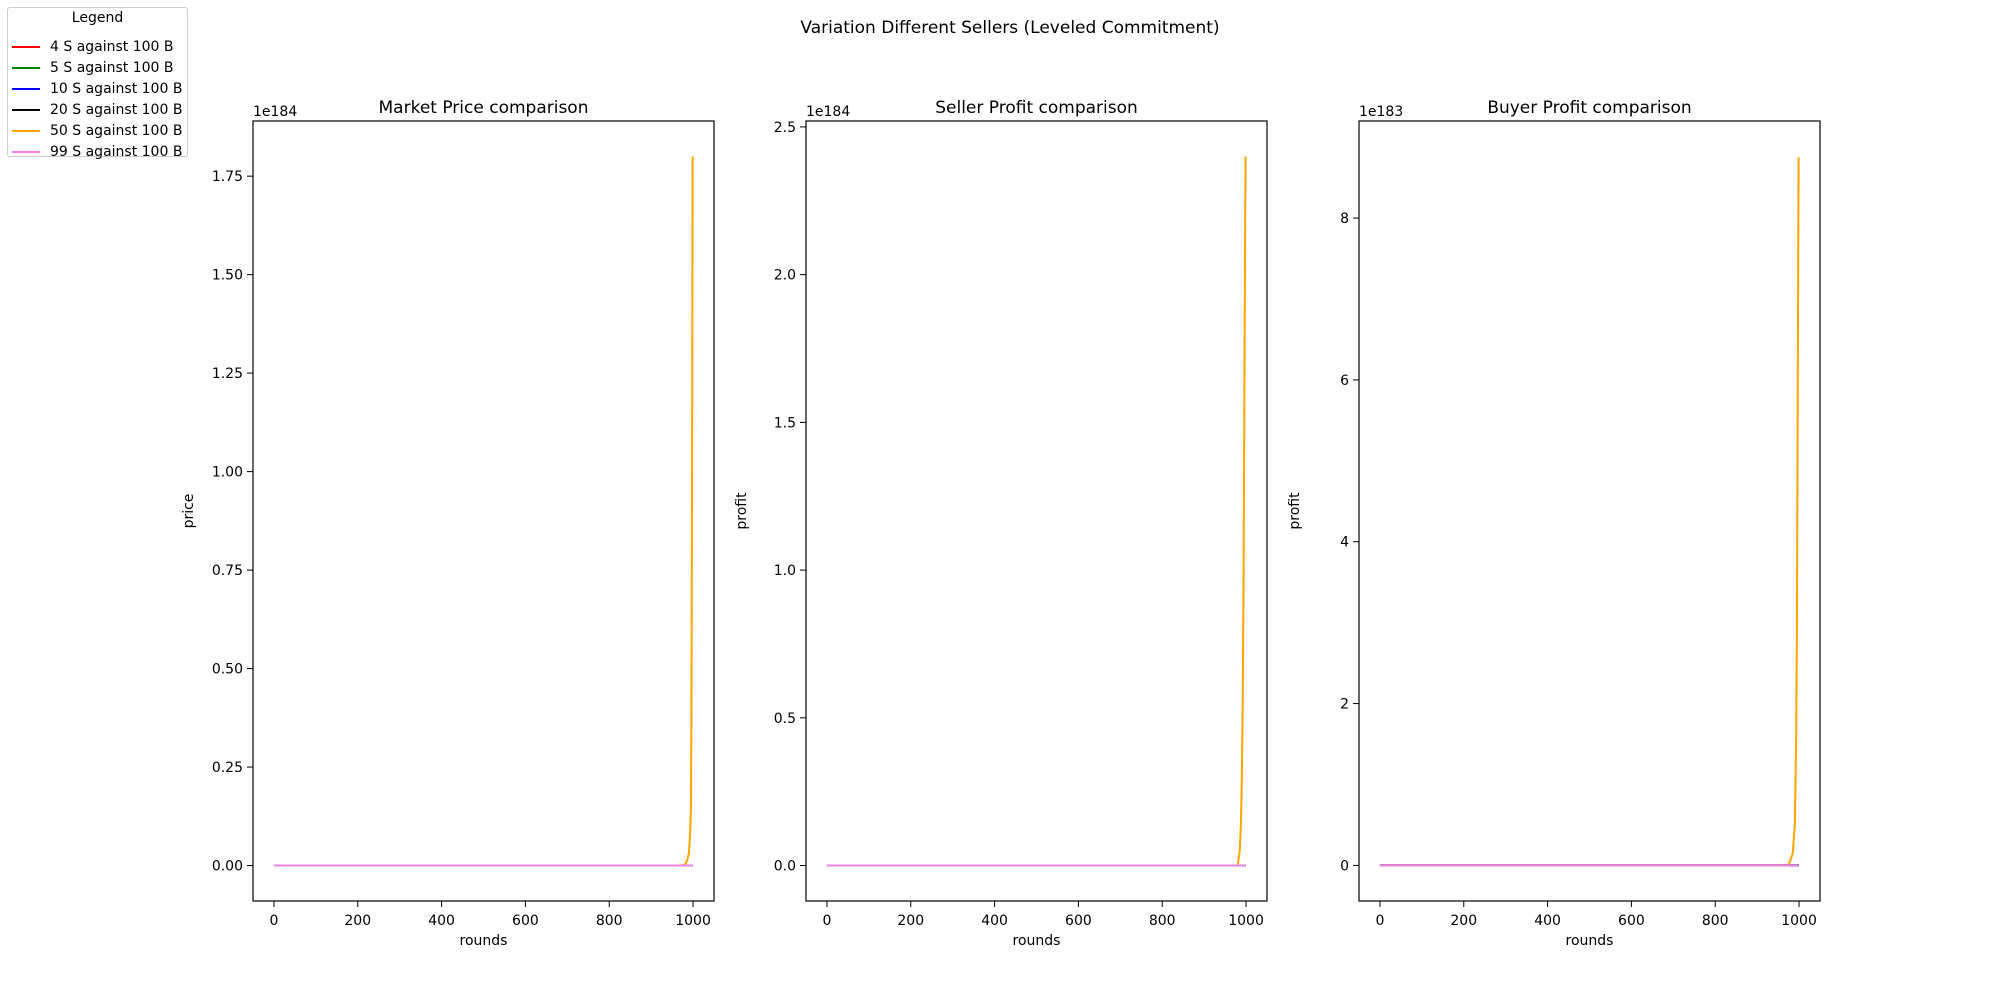 Image resolution: width=2000 pixels, height=1004 pixels. I want to click on legend-entry: 20 S against 100 B, so click(97, 110).